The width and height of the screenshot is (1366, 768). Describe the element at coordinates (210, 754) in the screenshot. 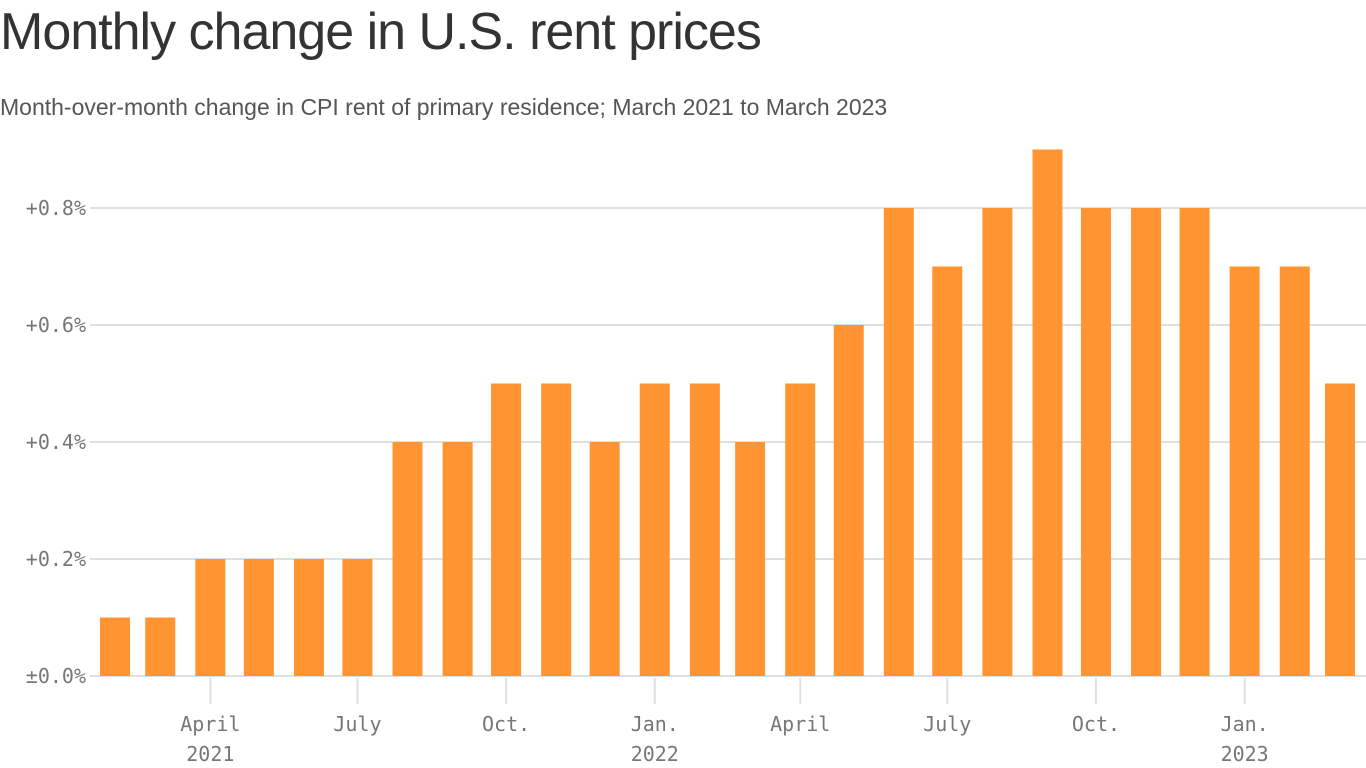

I see `x-tick-year-label: 2021` at that location.